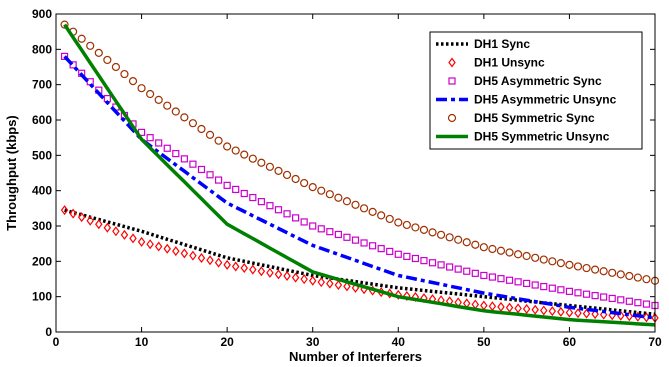  I want to click on y-tick-label: 700, so click(42, 85).